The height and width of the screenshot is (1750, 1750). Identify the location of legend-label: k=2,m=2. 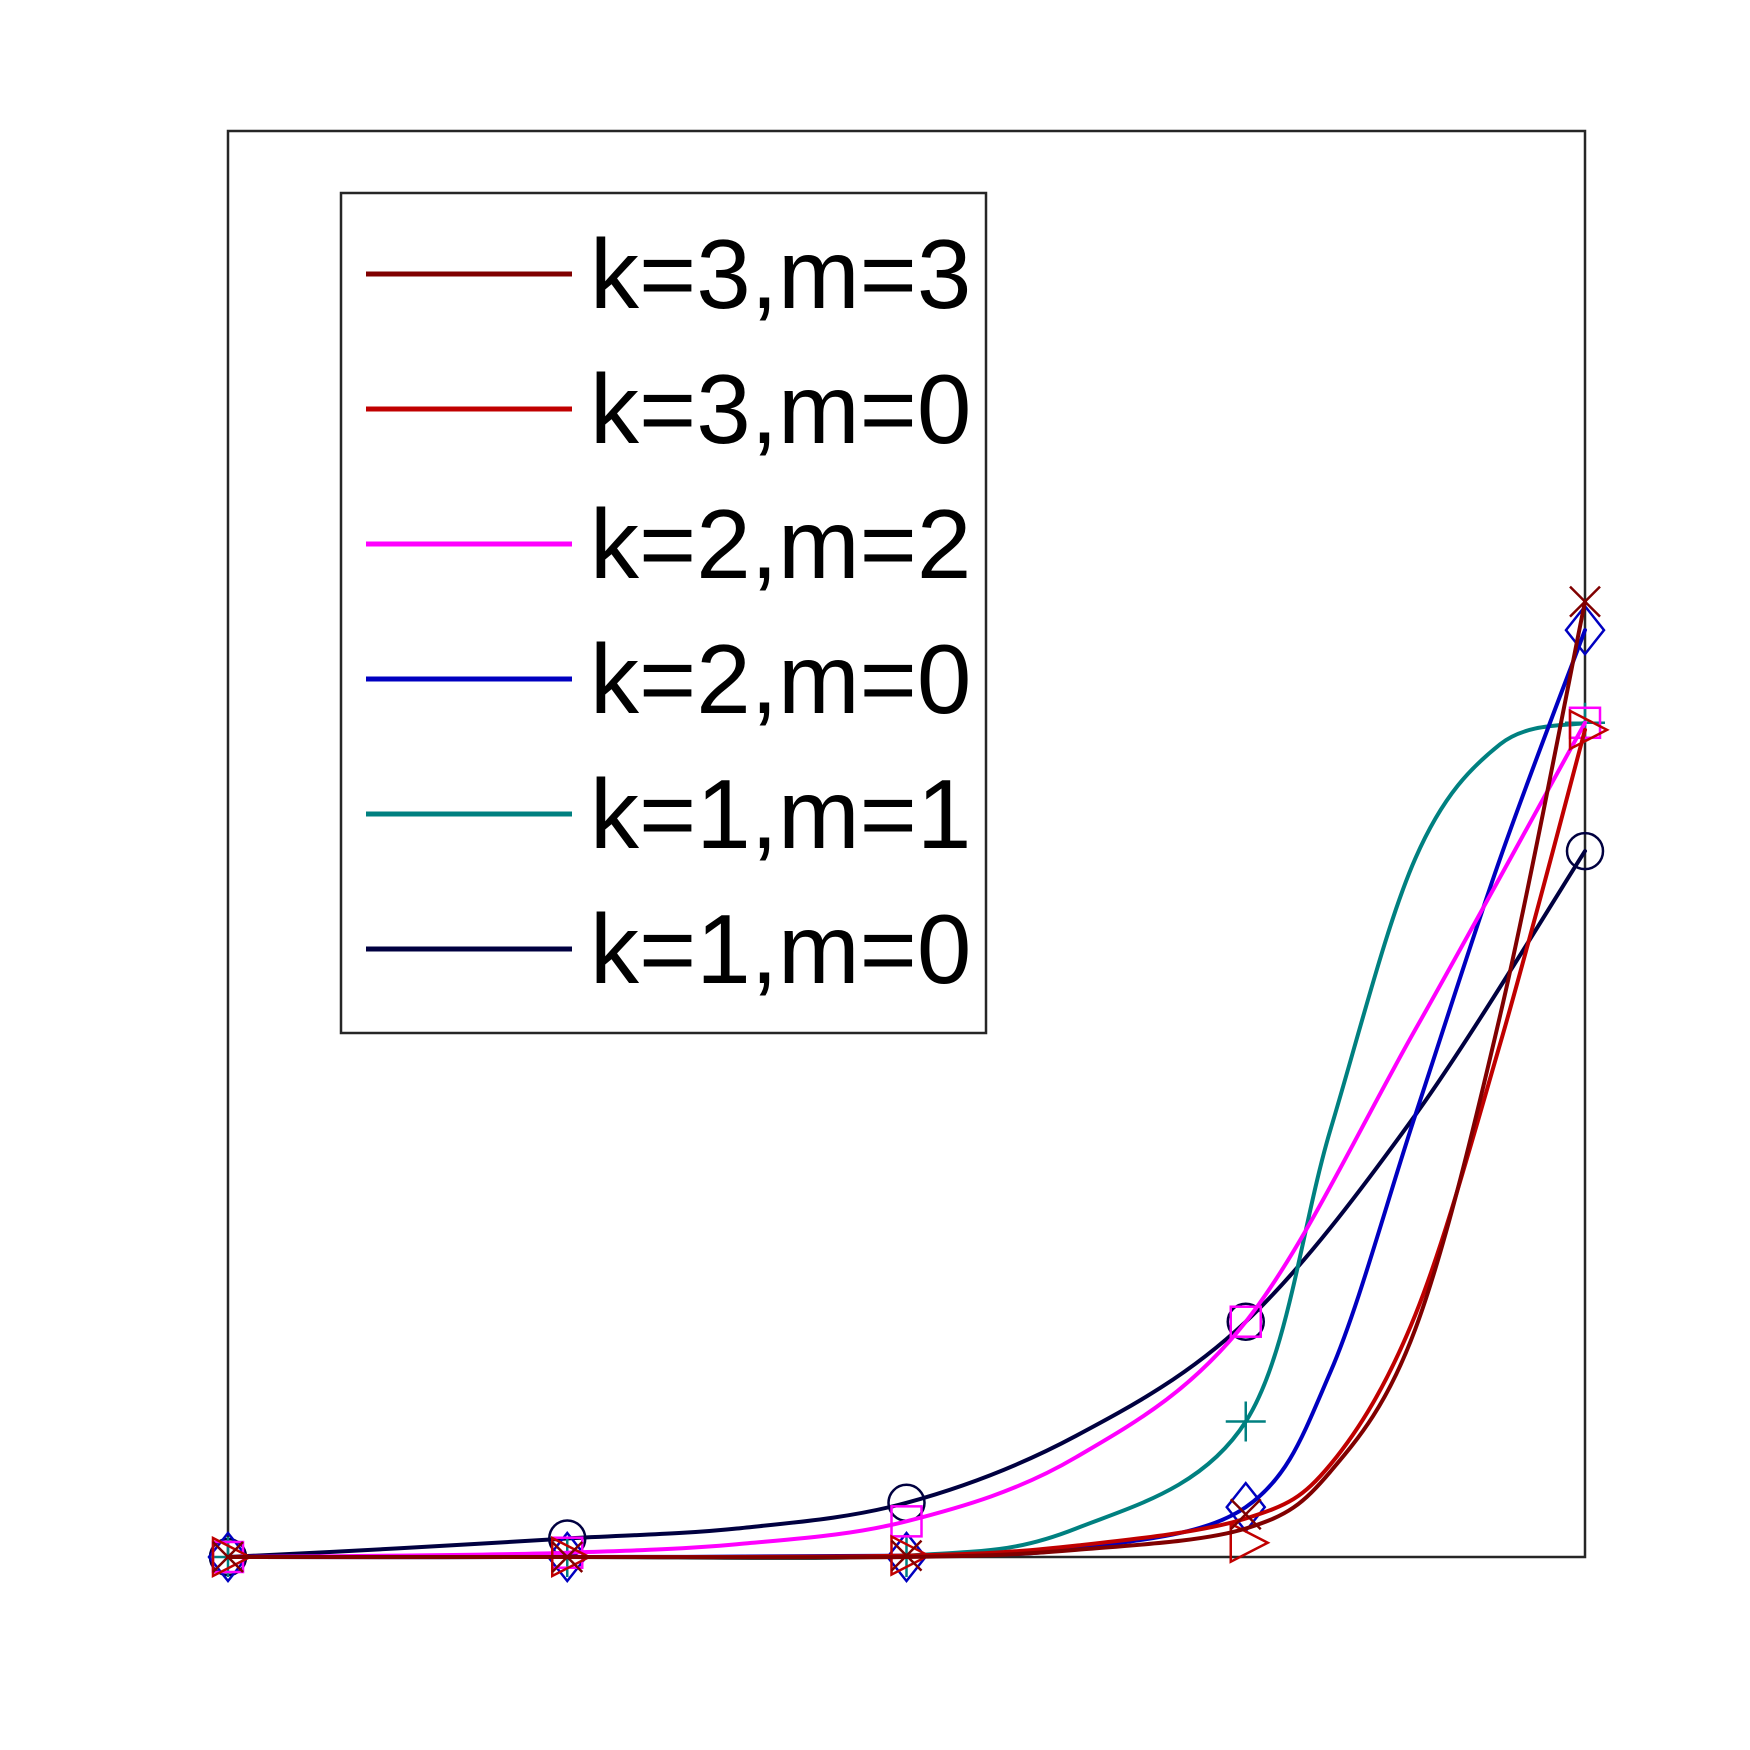
(780, 544).